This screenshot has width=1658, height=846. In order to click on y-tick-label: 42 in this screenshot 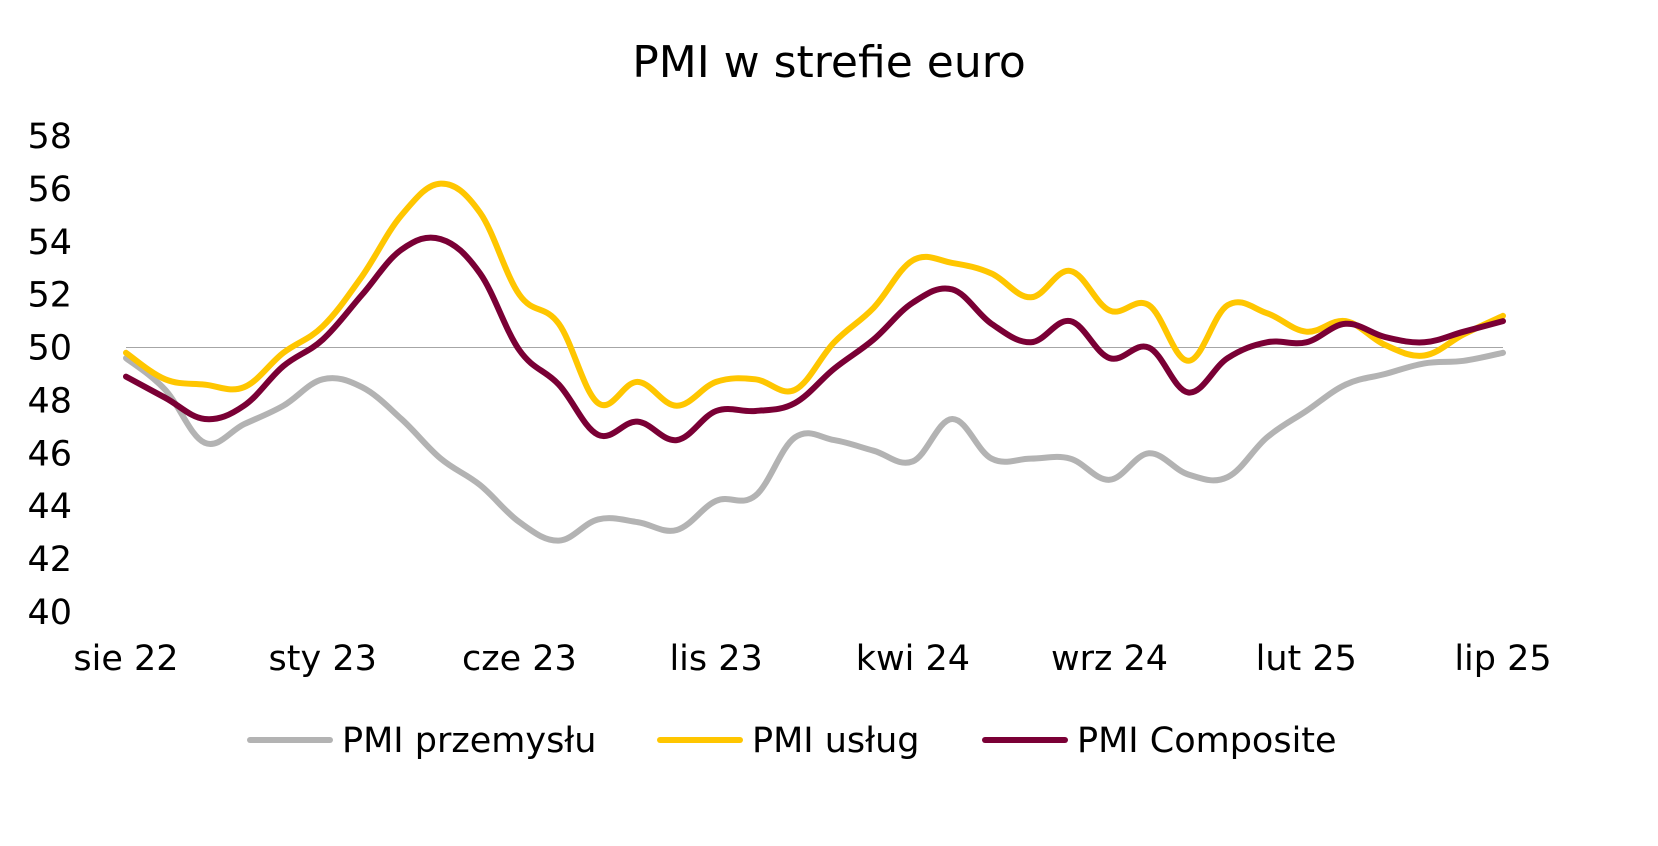, I will do `click(49, 560)`.